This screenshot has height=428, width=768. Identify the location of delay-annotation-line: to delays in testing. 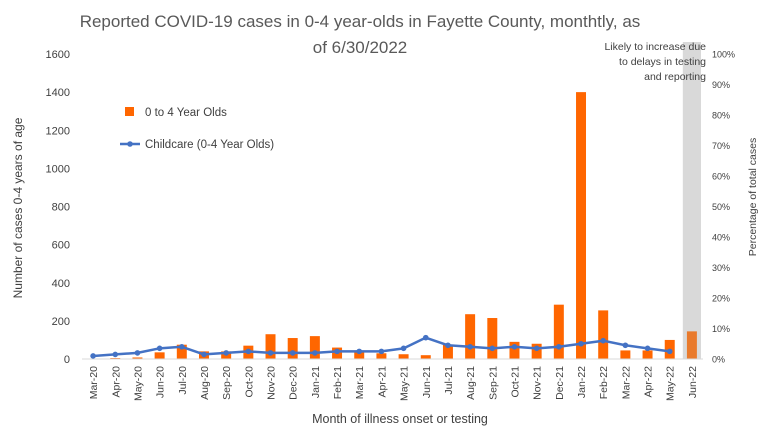
(662, 62).